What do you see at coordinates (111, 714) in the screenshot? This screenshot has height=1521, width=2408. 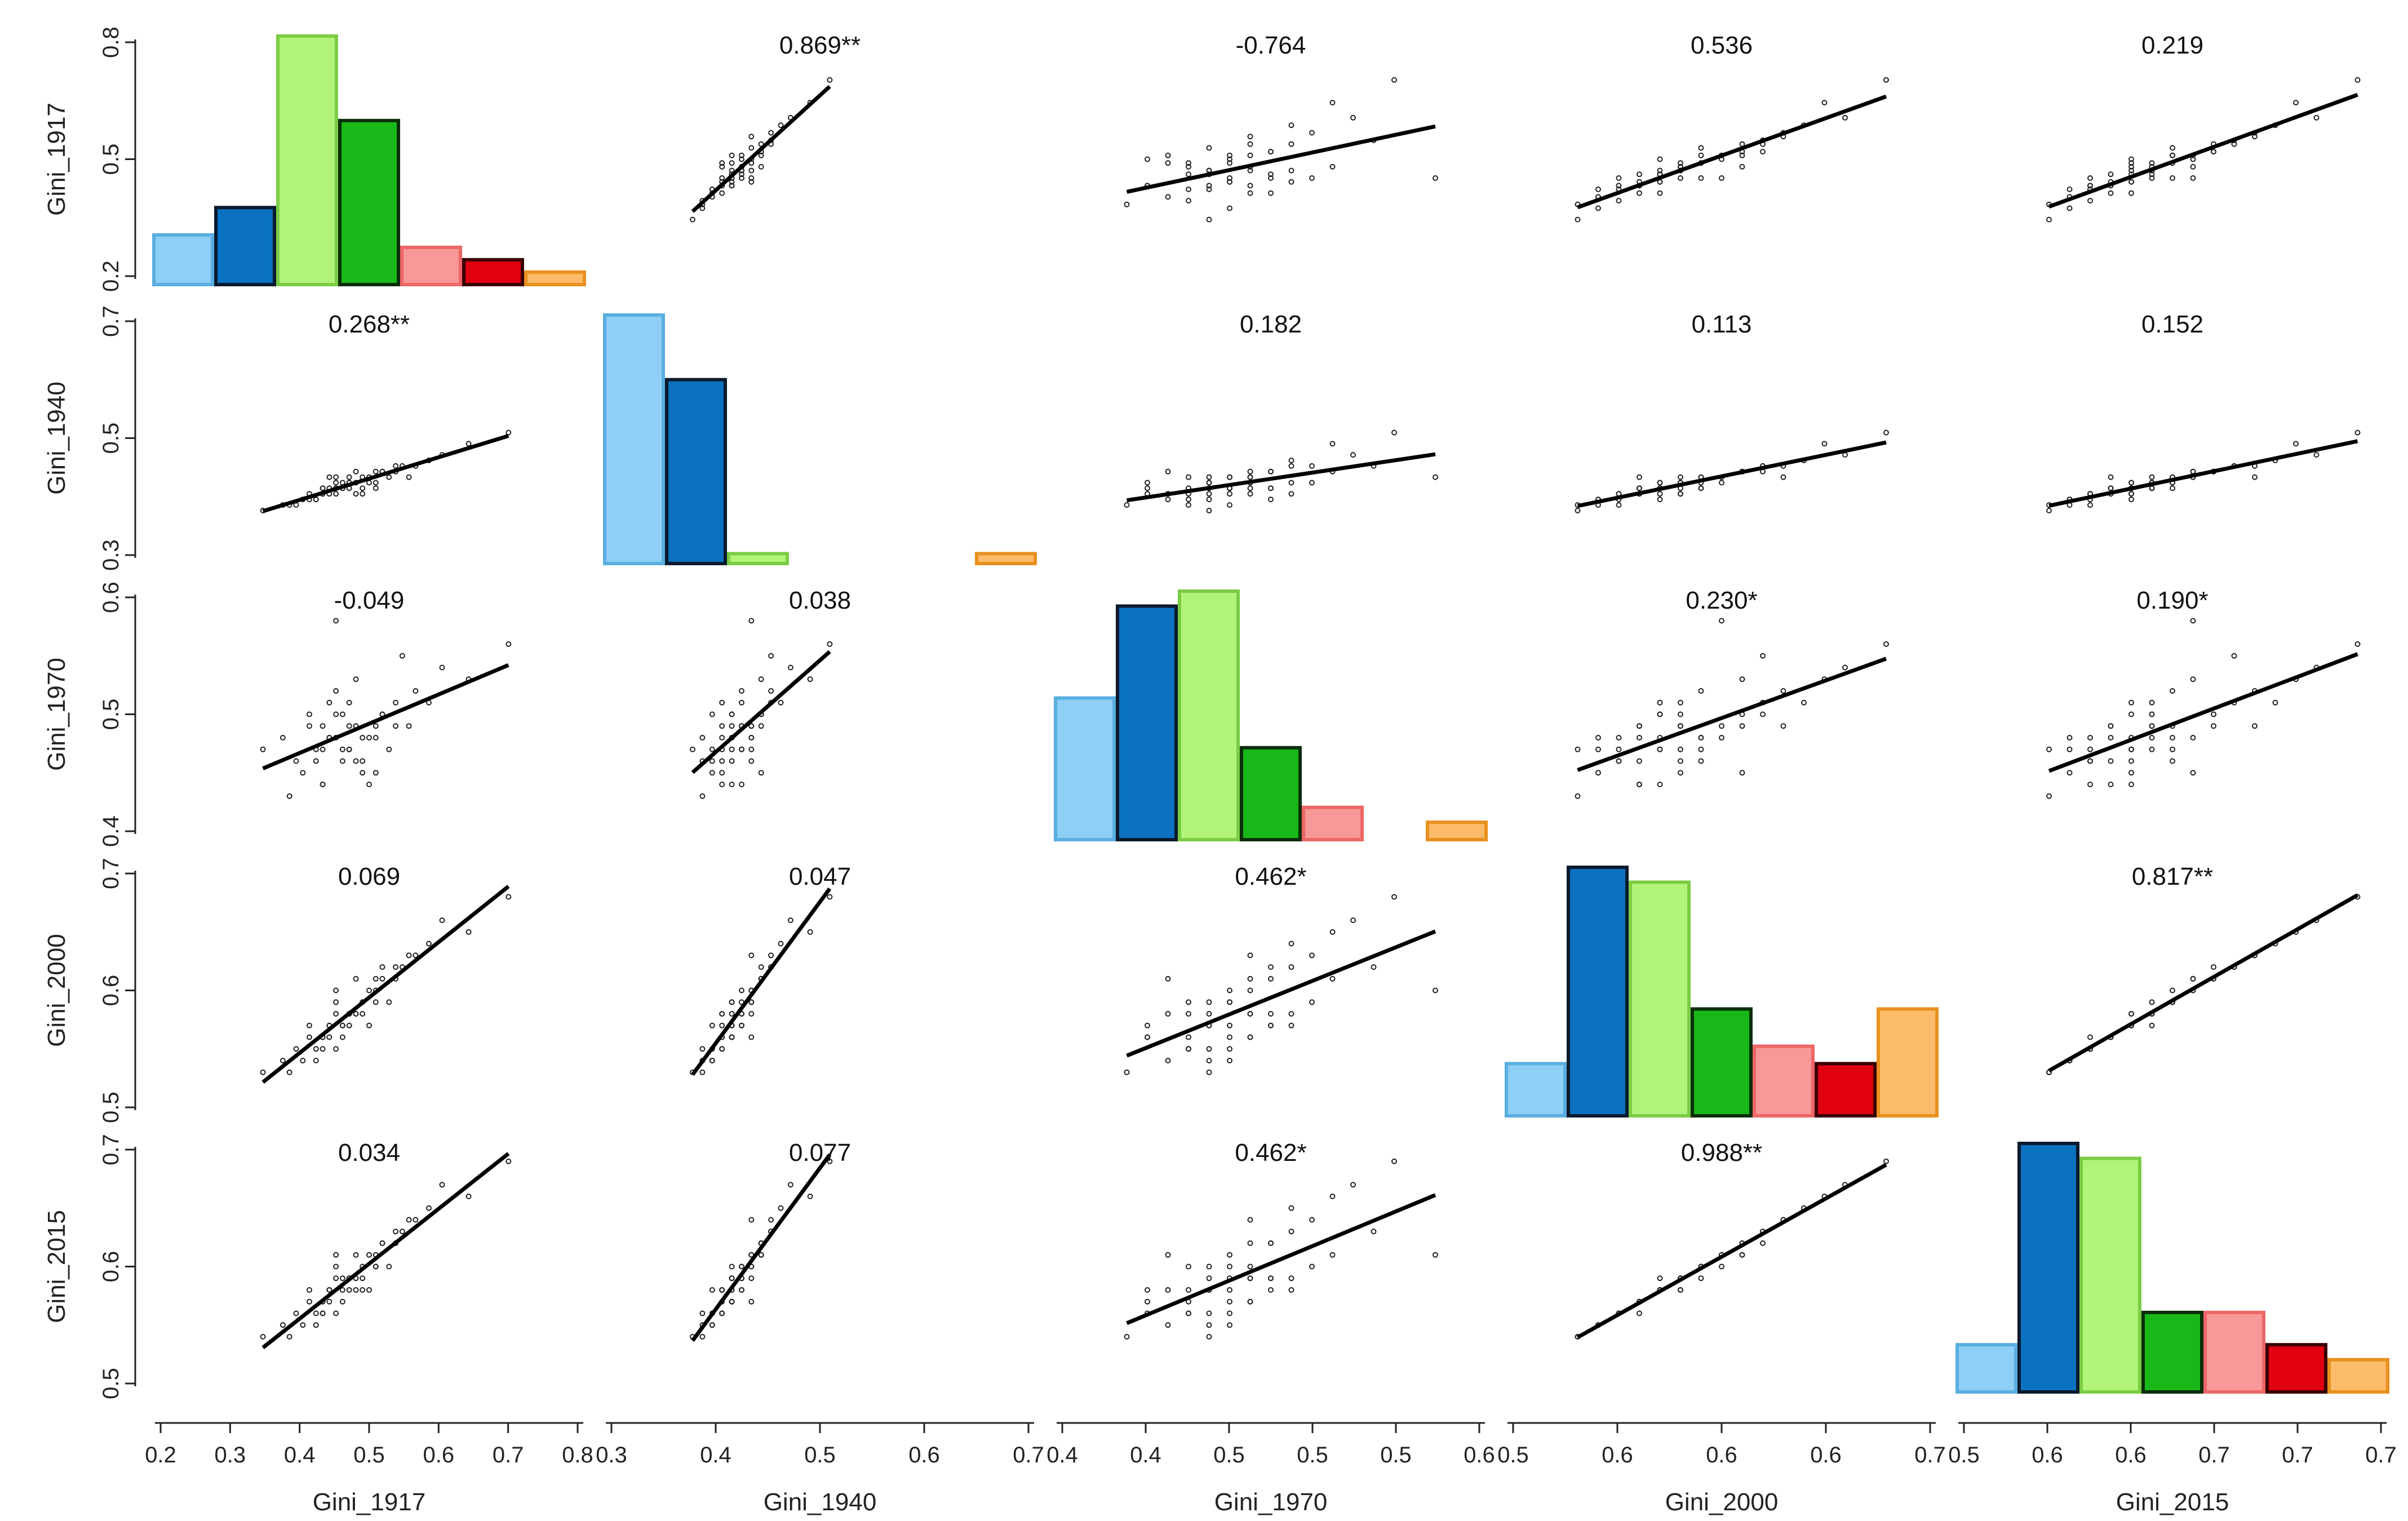 I see `y-tick-label: 0.5` at bounding box center [111, 714].